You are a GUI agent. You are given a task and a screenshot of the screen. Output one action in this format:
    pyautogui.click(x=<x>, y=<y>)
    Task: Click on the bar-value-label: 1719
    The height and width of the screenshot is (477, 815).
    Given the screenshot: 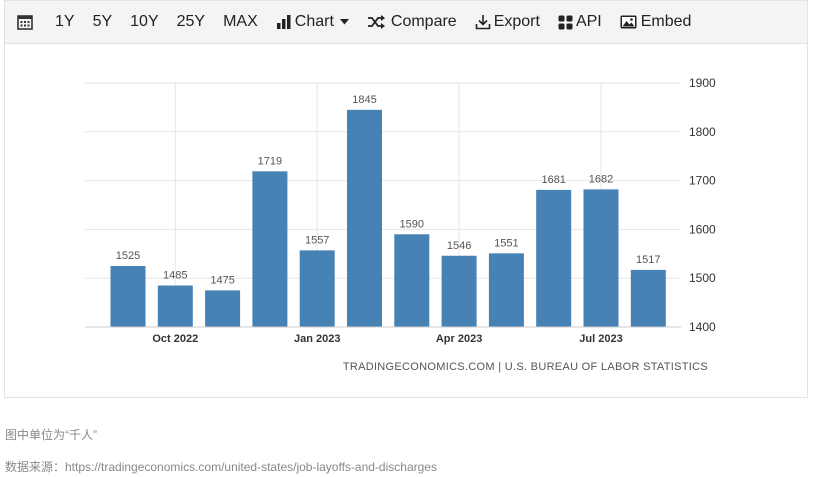 What is the action you would take?
    pyautogui.click(x=270, y=161)
    